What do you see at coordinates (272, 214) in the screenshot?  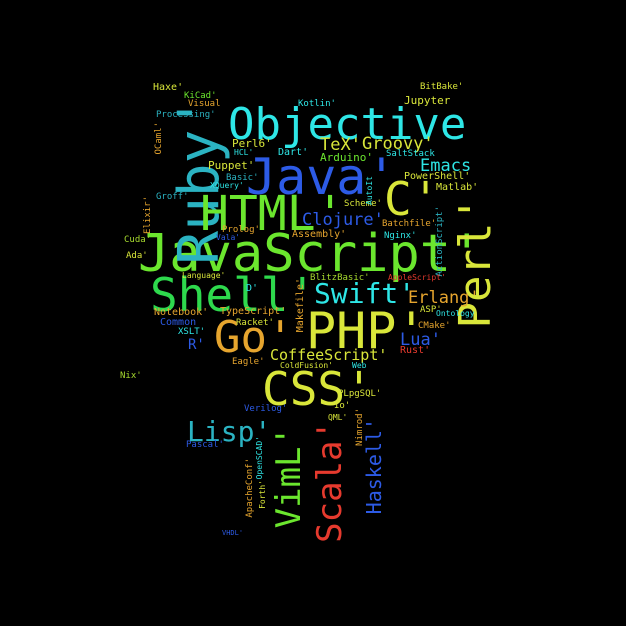 I see `word-html: HTML'` at bounding box center [272, 214].